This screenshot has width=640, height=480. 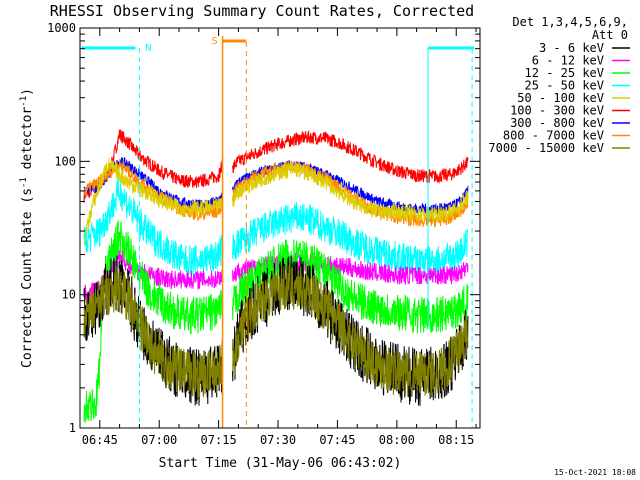 I want to click on legend-header-attenuator: Att 0, so click(x=610, y=35).